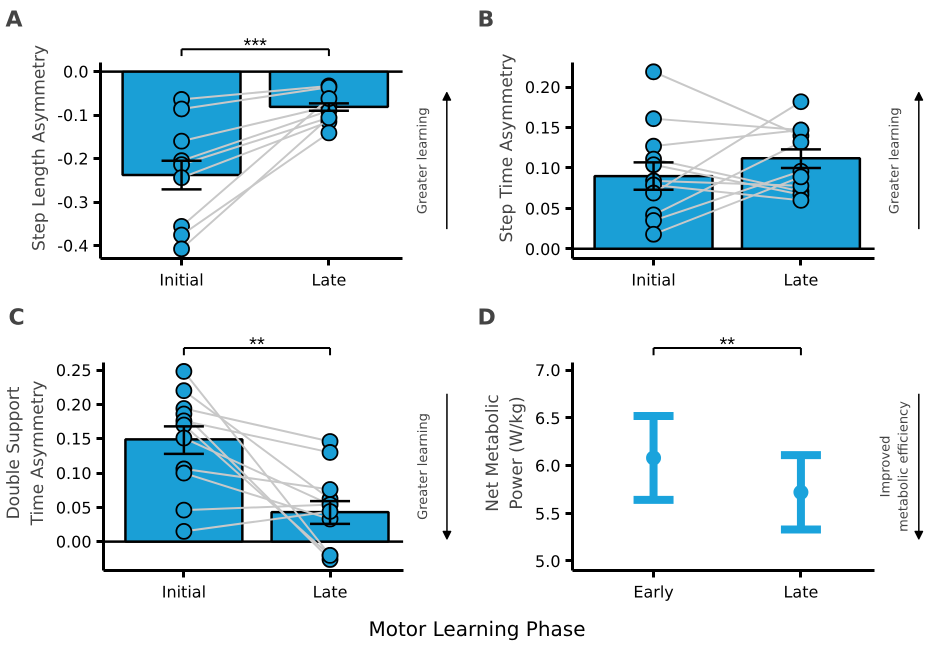  I want to click on y-tick-label: 6.0, so click(548, 466).